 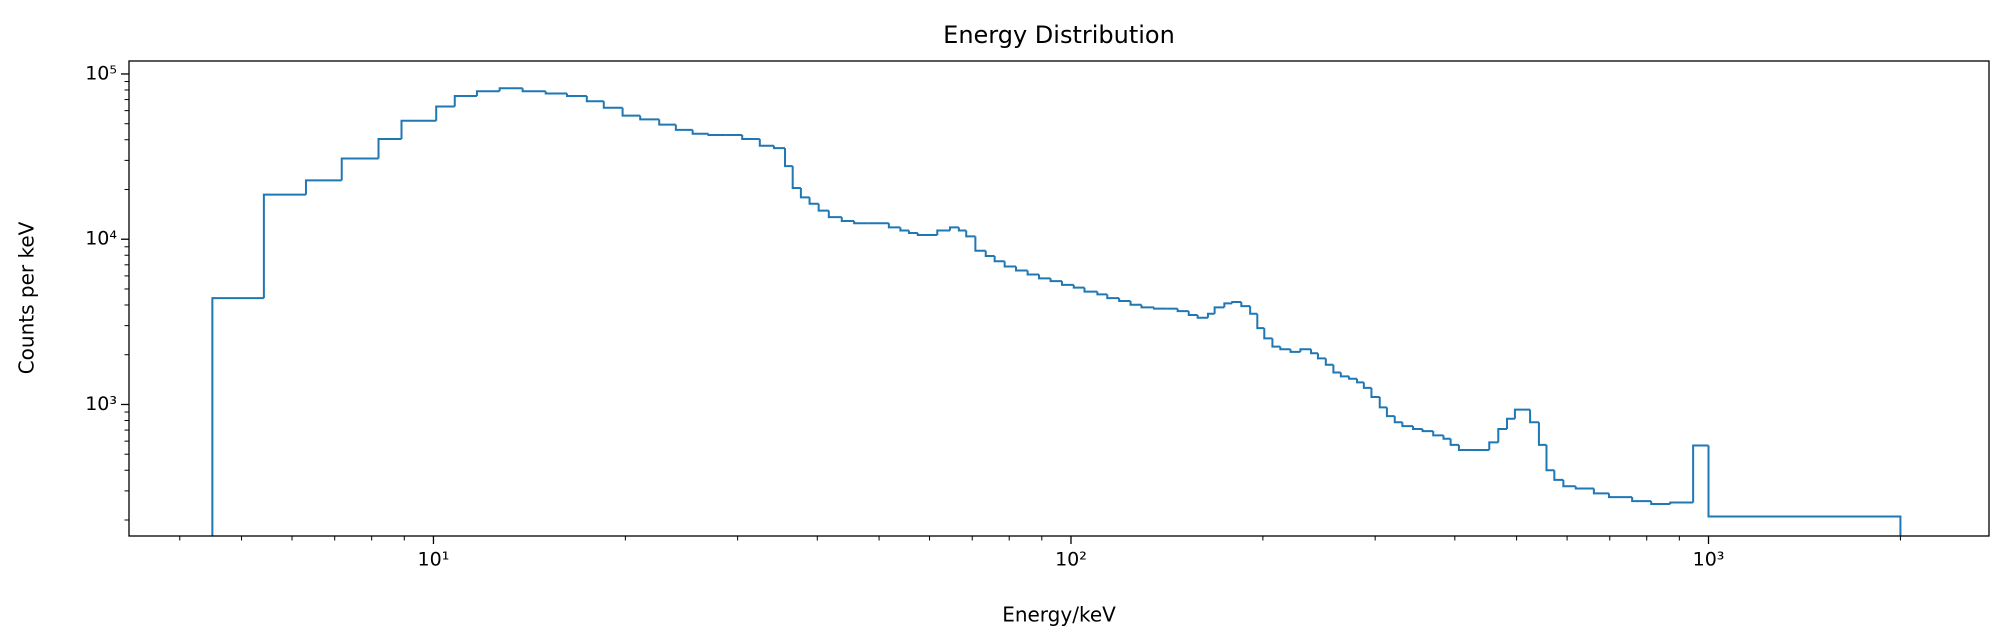 What do you see at coordinates (434, 560) in the screenshot?
I see `x-tick-label: 10¹` at bounding box center [434, 560].